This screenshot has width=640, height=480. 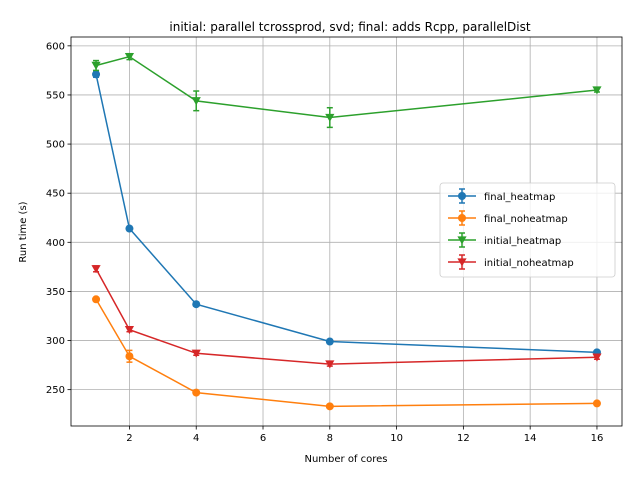 What do you see at coordinates (530, 438) in the screenshot?
I see `x-tick-label: 14` at bounding box center [530, 438].